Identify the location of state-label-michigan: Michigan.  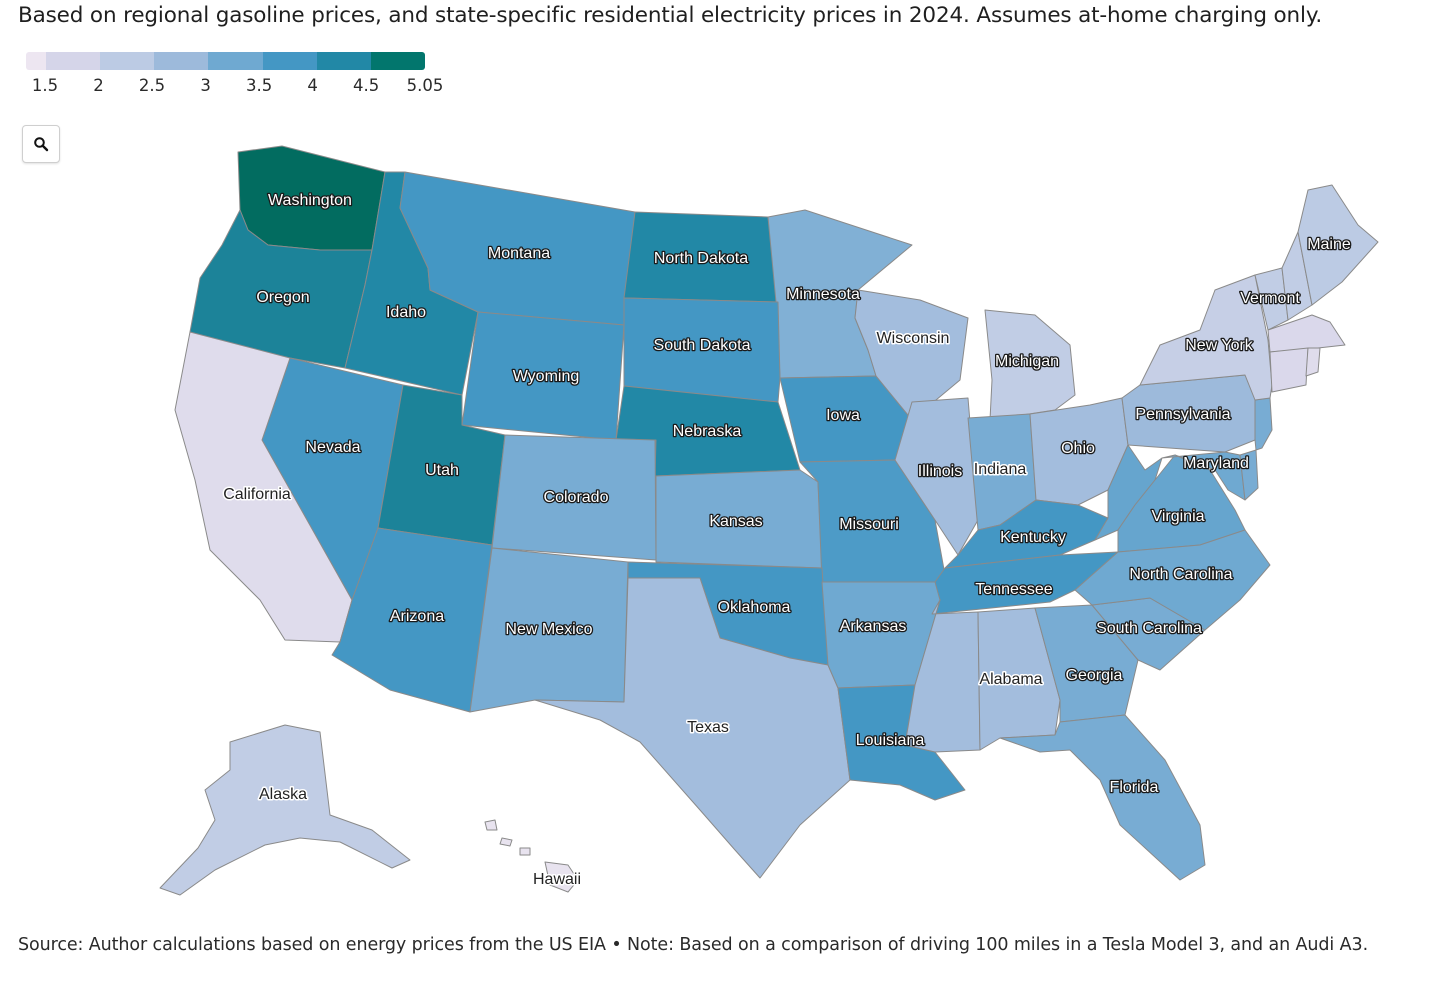
(1027, 361).